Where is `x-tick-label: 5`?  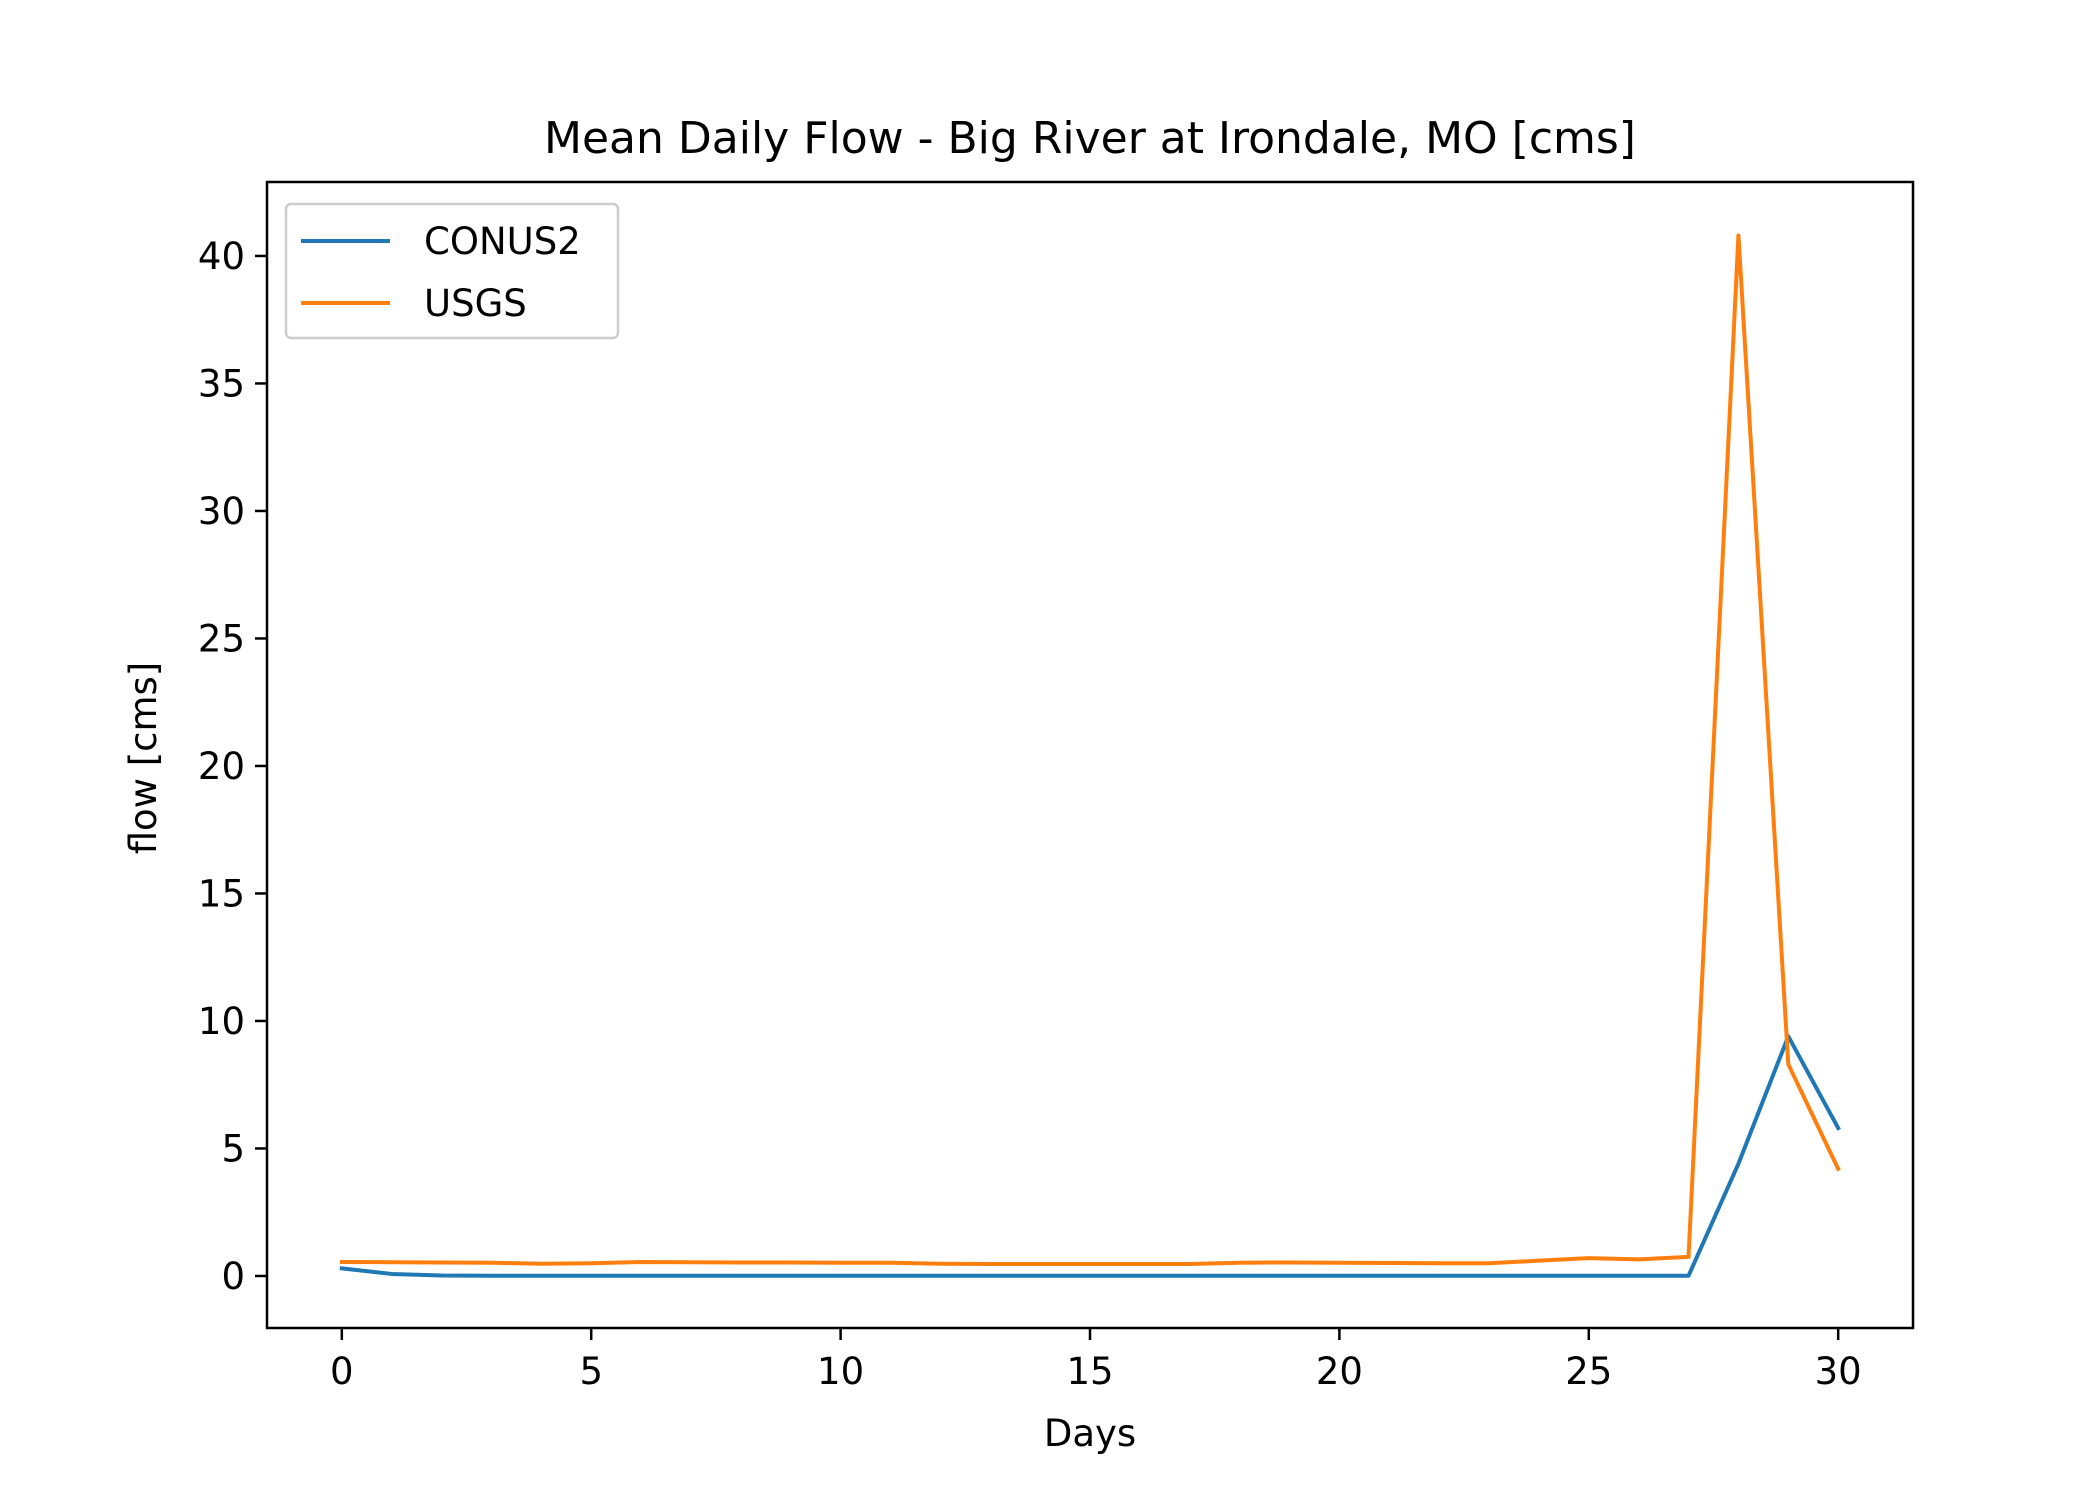
x-tick-label: 5 is located at coordinates (591, 1371).